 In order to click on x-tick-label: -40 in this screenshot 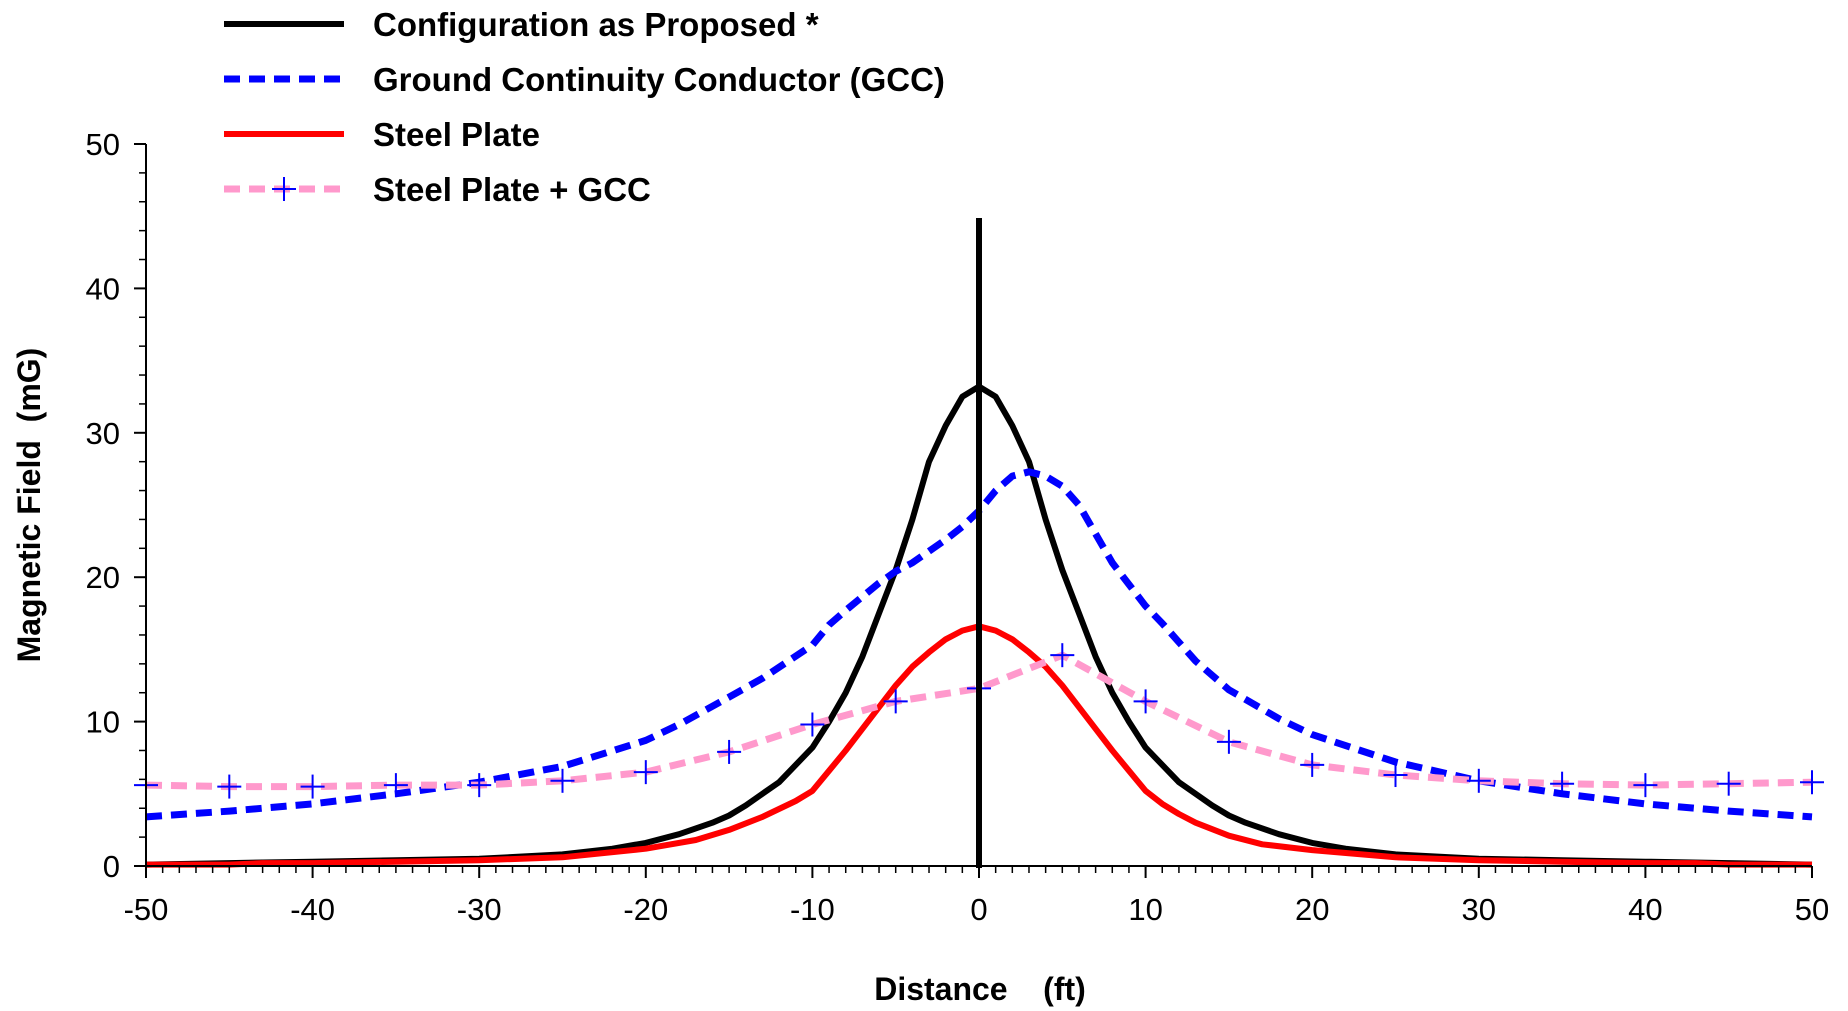, I will do `click(312, 909)`.